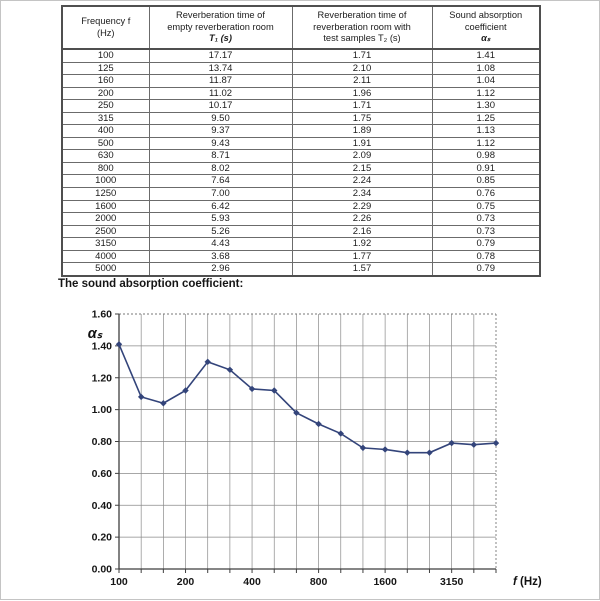  Describe the element at coordinates (362, 181) in the screenshot. I see `table-cell: 2.24` at that location.